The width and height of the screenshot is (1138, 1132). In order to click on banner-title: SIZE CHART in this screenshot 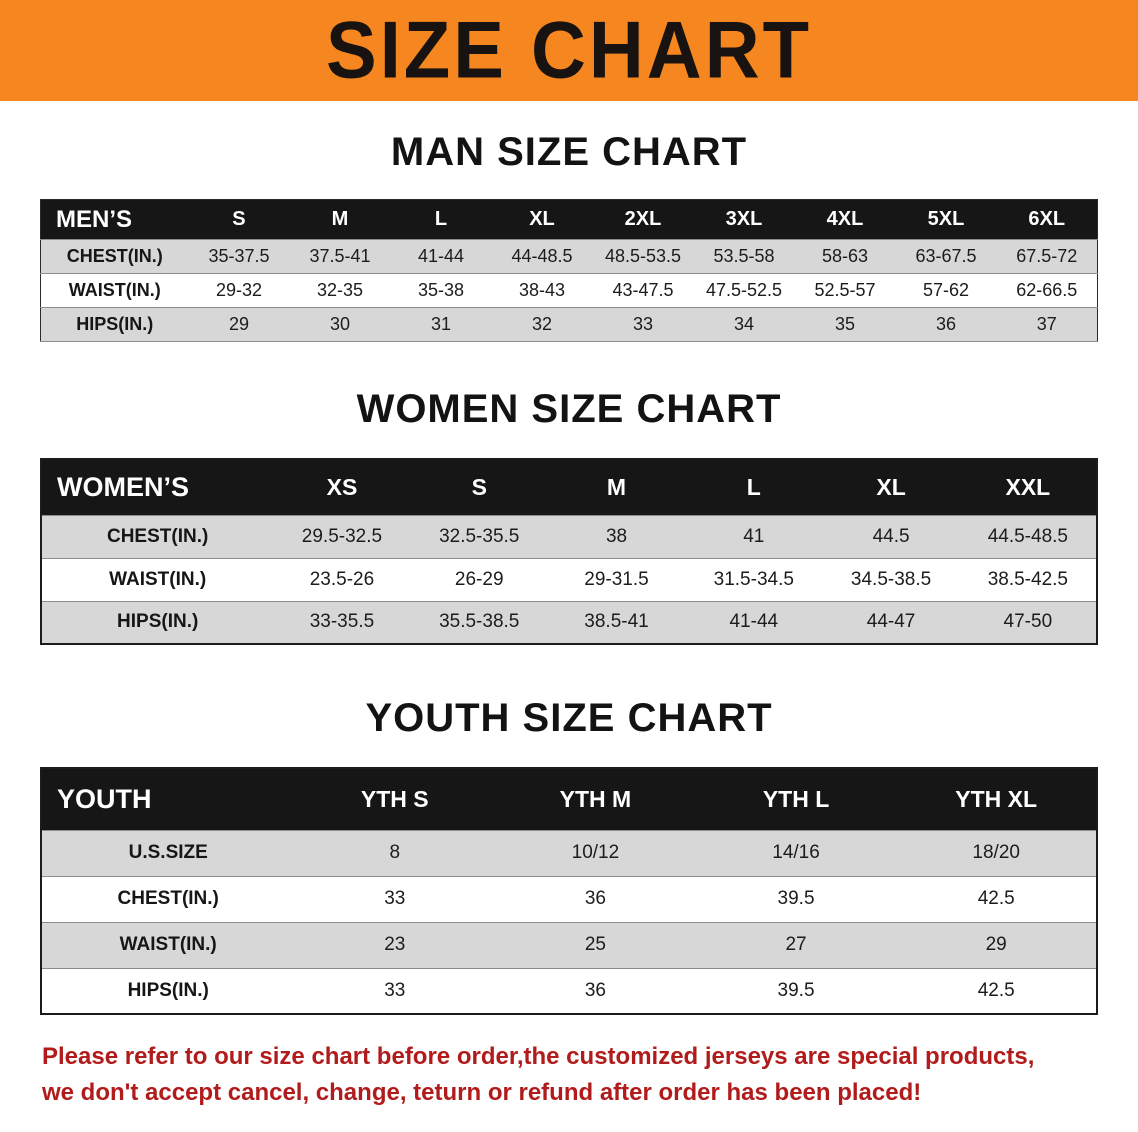, I will do `click(569, 50)`.